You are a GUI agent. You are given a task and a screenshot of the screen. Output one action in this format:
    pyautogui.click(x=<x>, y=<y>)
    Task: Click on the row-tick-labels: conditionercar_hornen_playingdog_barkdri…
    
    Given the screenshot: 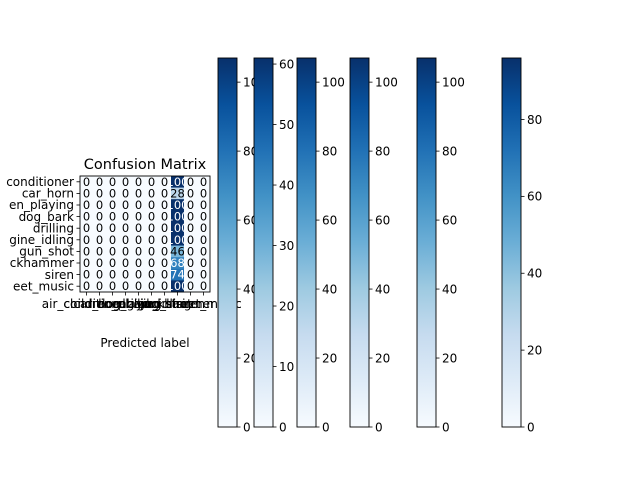 What is the action you would take?
    pyautogui.click(x=43, y=234)
    